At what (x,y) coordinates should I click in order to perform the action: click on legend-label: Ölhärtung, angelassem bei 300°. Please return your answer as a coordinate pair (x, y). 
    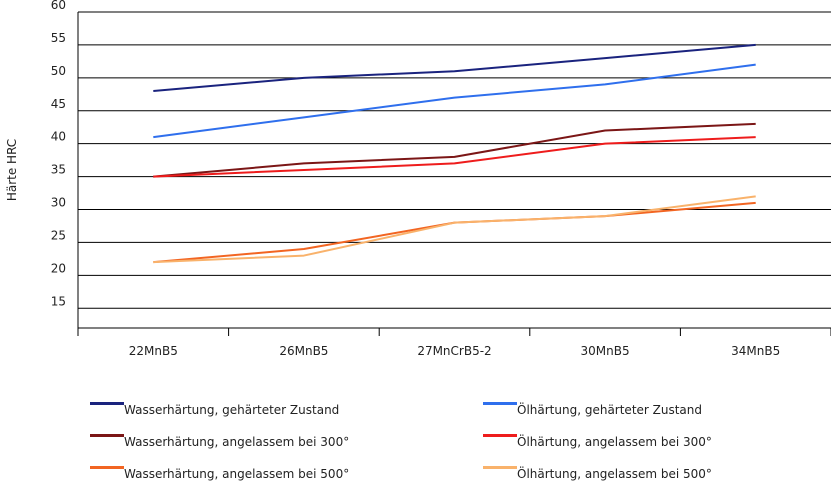
    Looking at the image, I should click on (614, 441).